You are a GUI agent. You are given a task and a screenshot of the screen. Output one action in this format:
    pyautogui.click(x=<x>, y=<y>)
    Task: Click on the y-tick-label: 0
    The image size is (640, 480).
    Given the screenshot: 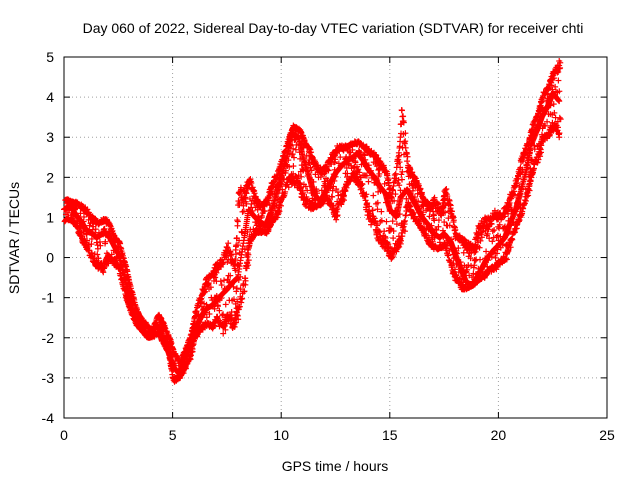 What is the action you would take?
    pyautogui.click(x=50, y=258)
    